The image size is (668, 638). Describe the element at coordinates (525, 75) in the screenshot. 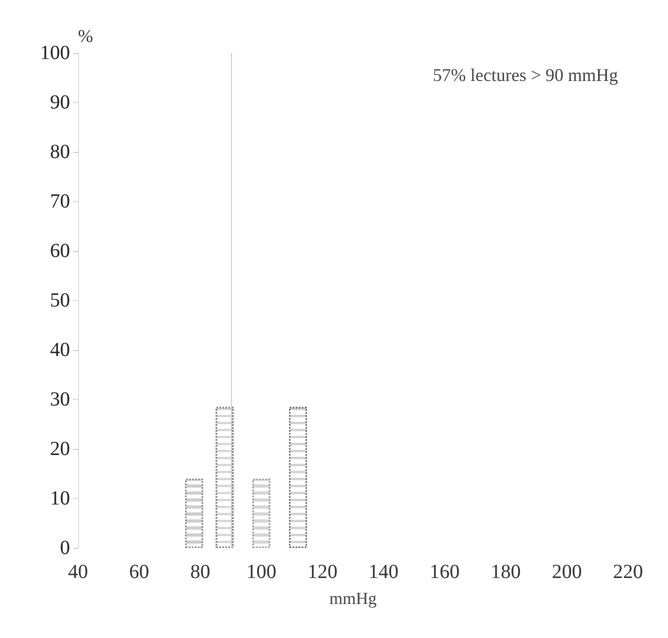

I see `annotation: 57% lectures > 90 mmHg` at that location.